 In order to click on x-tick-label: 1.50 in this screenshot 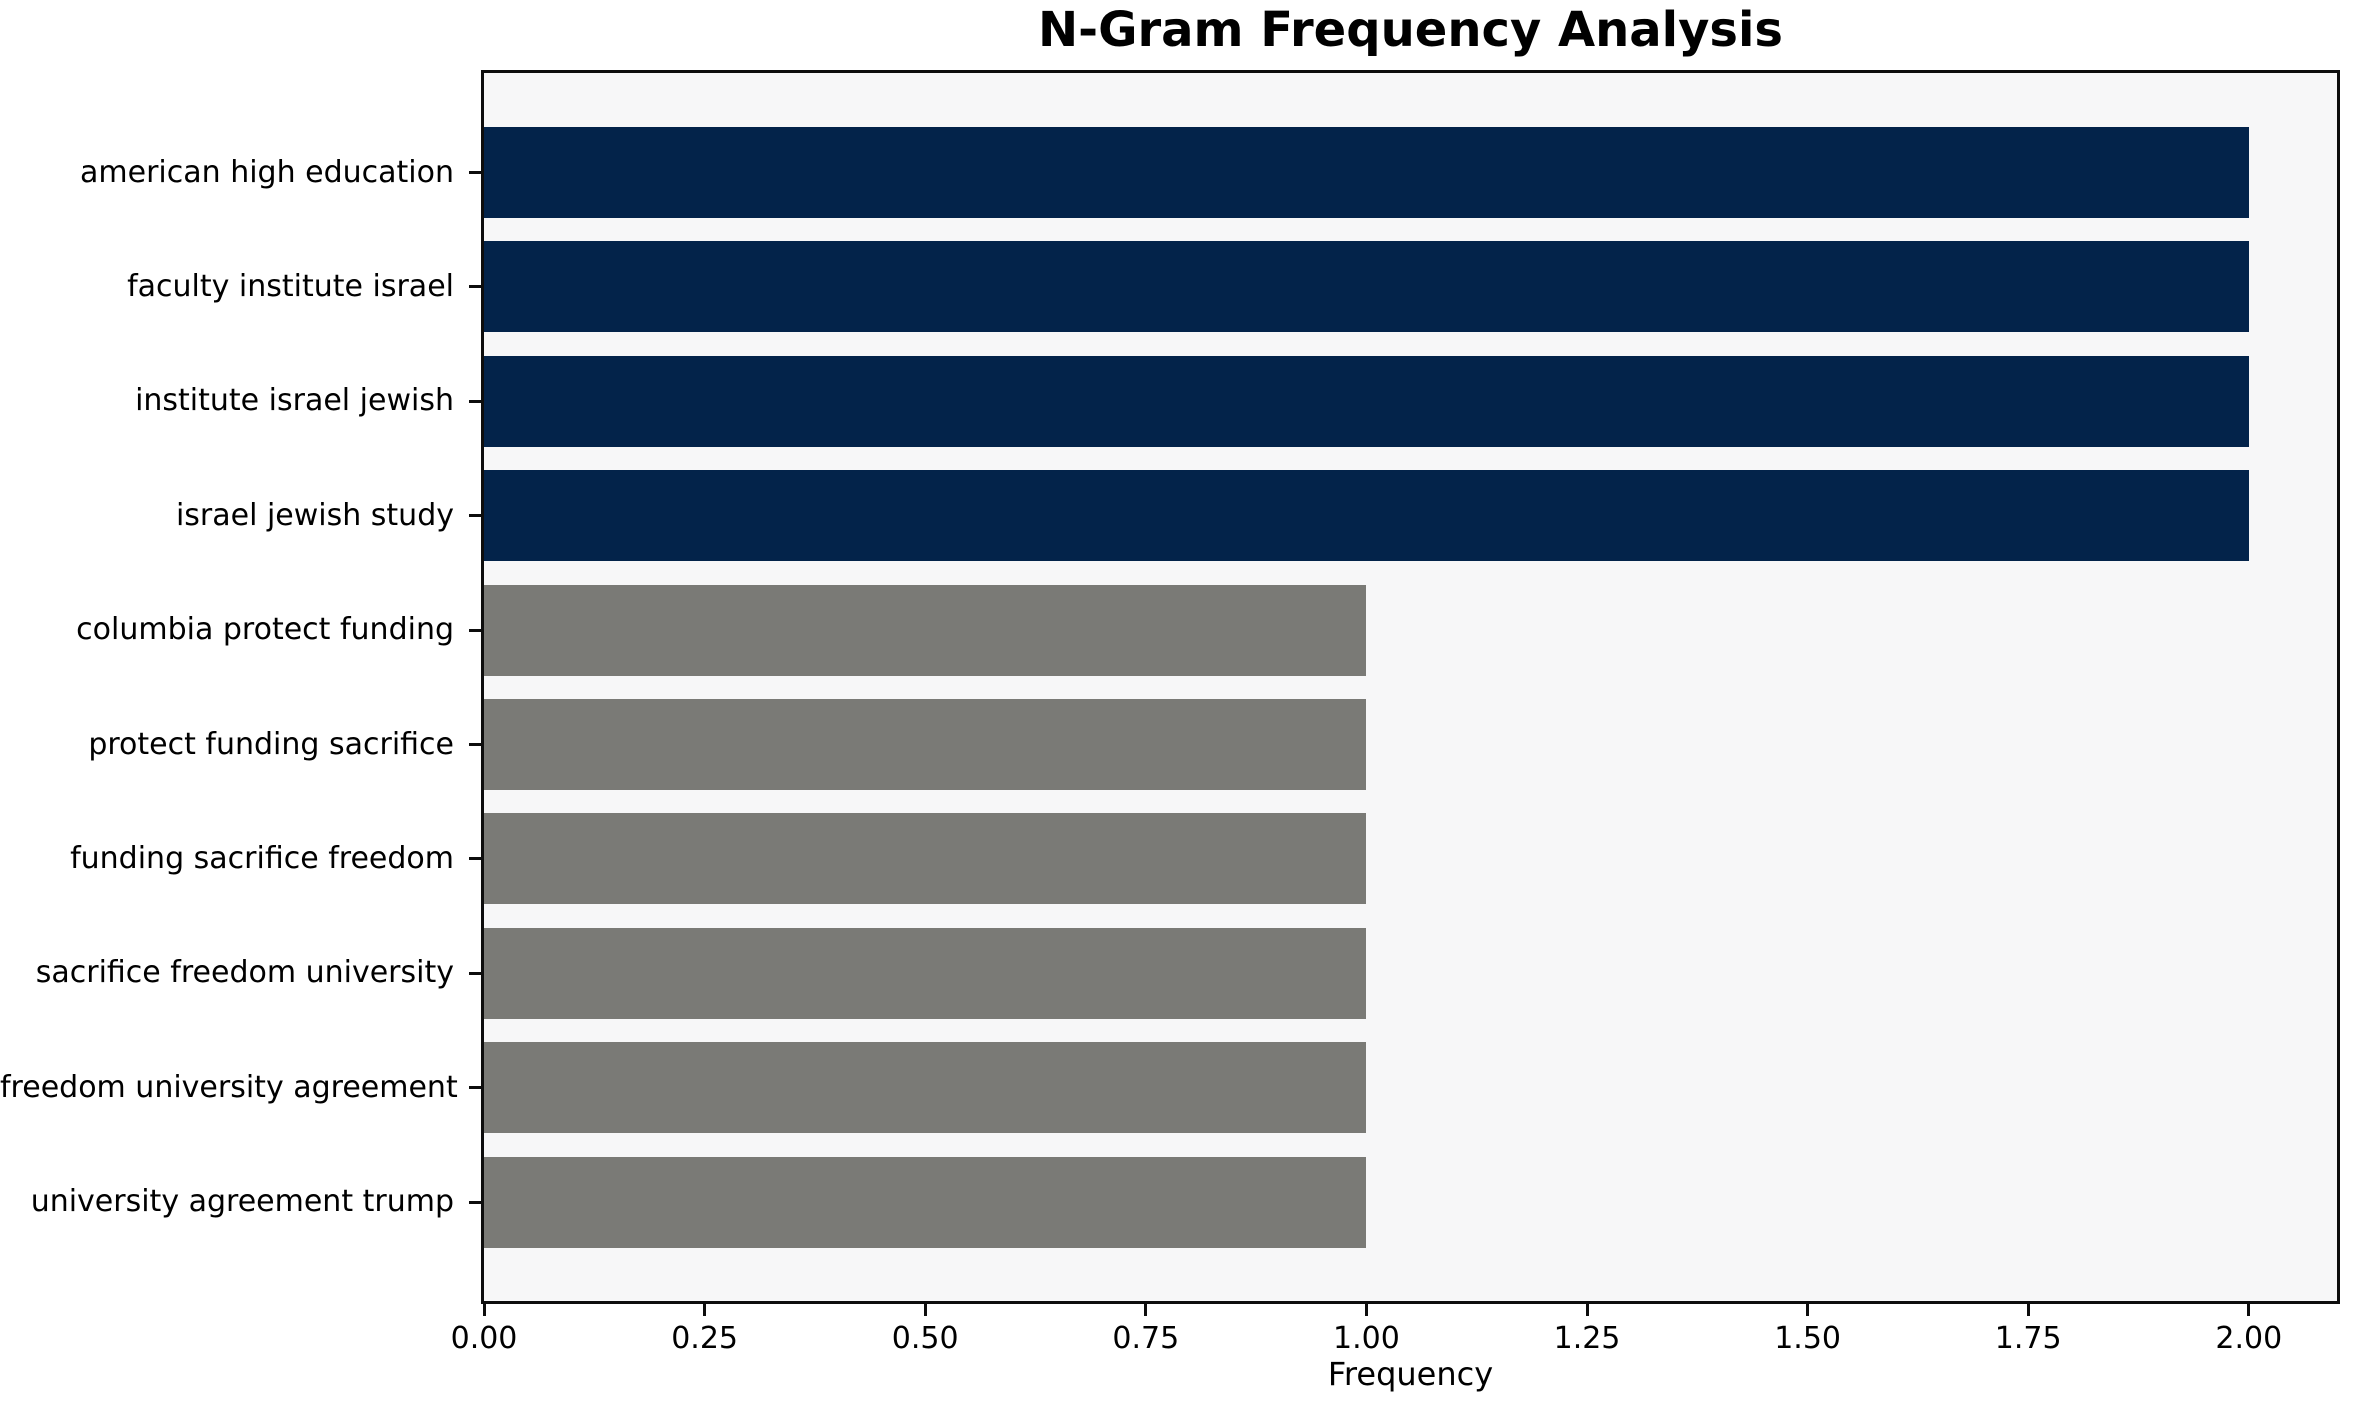, I will do `click(1807, 1338)`.